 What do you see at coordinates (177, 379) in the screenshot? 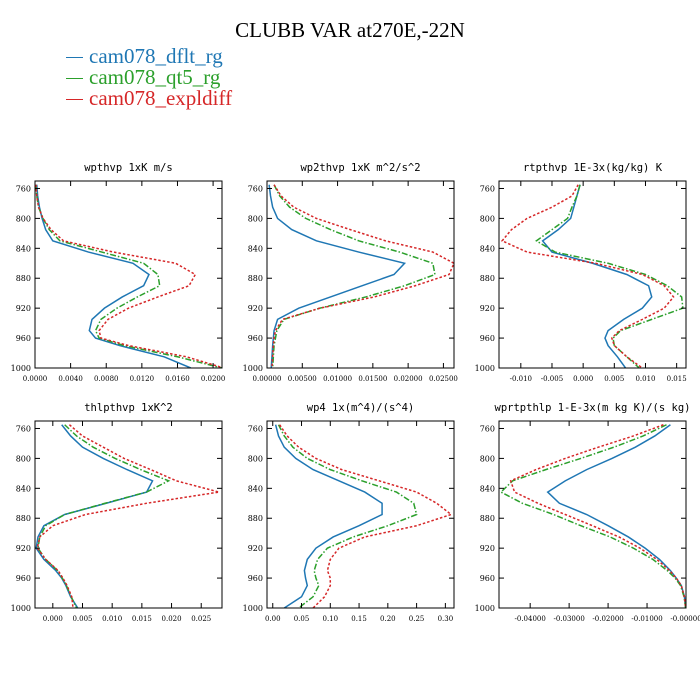
I see `x-tick-label: 0.0160` at bounding box center [177, 379].